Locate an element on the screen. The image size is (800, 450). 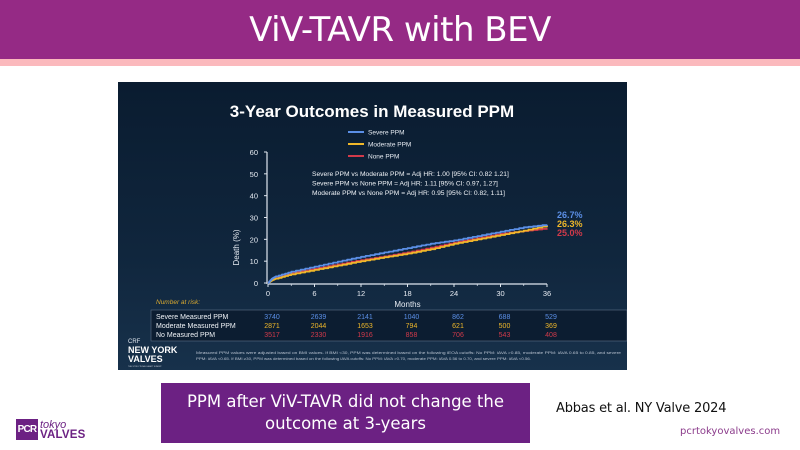
risk-cell: 3517 is located at coordinates (272, 335).